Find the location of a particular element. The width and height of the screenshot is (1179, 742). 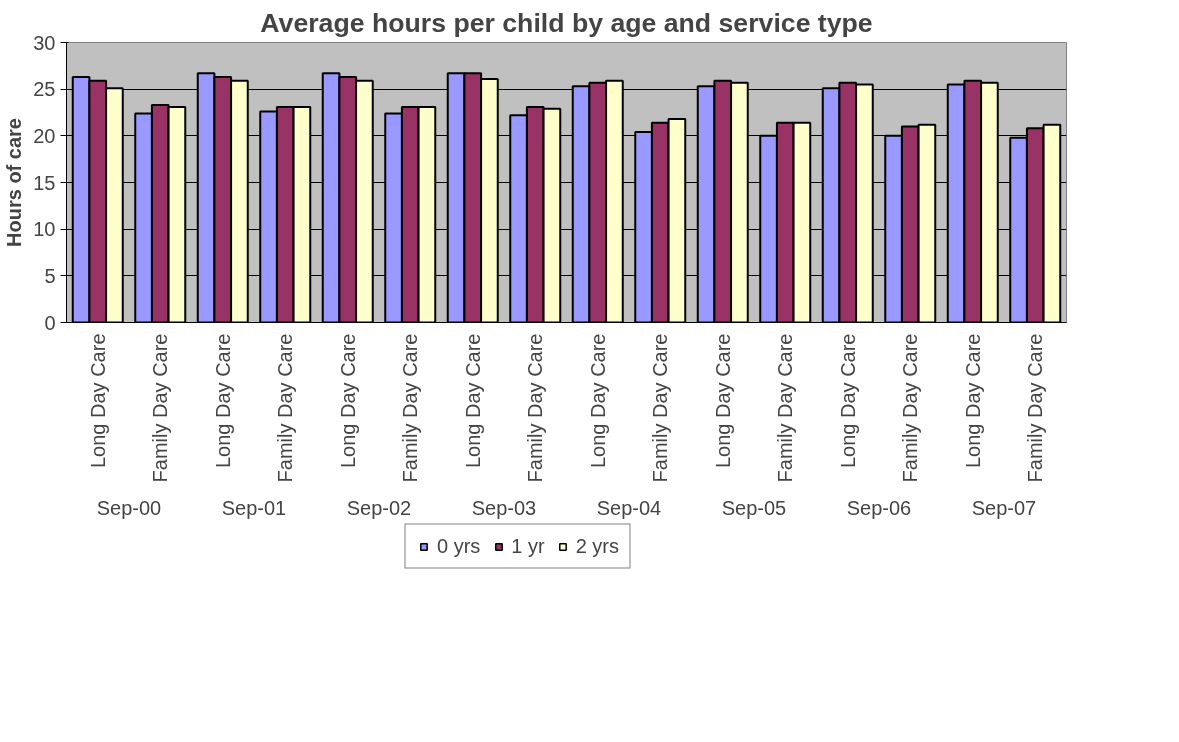

y-tick-label: 20 is located at coordinates (44, 135).